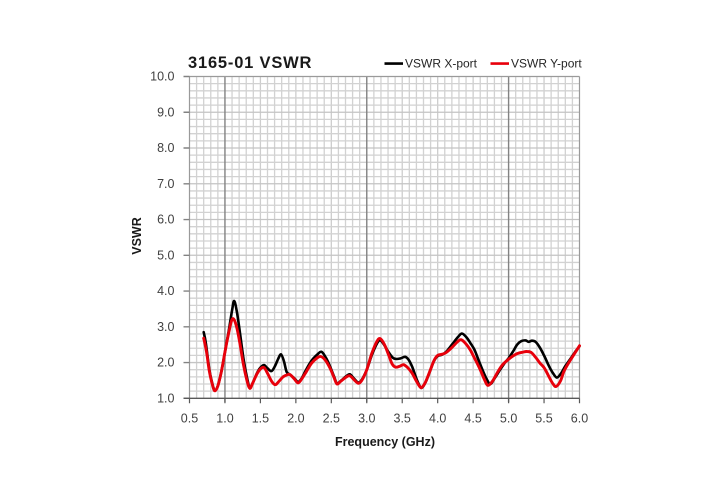 This screenshot has width=720, height=500. I want to click on svg-text: 5.5, so click(543, 419).